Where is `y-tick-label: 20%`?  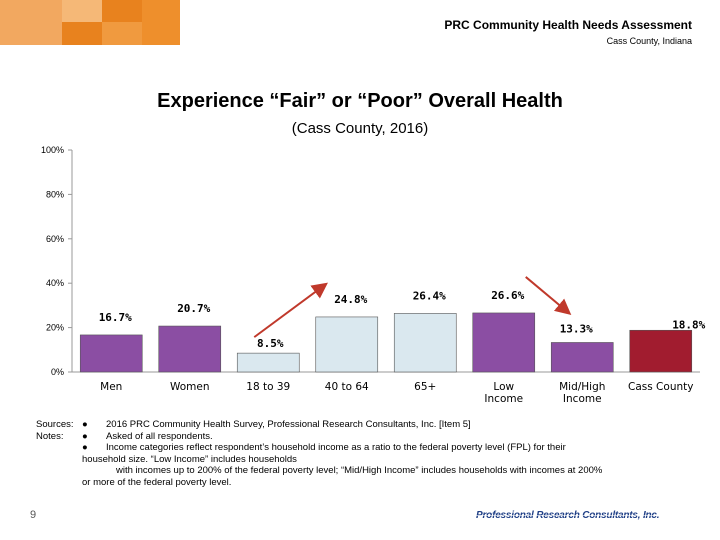 y-tick-label: 20% is located at coordinates (55, 328).